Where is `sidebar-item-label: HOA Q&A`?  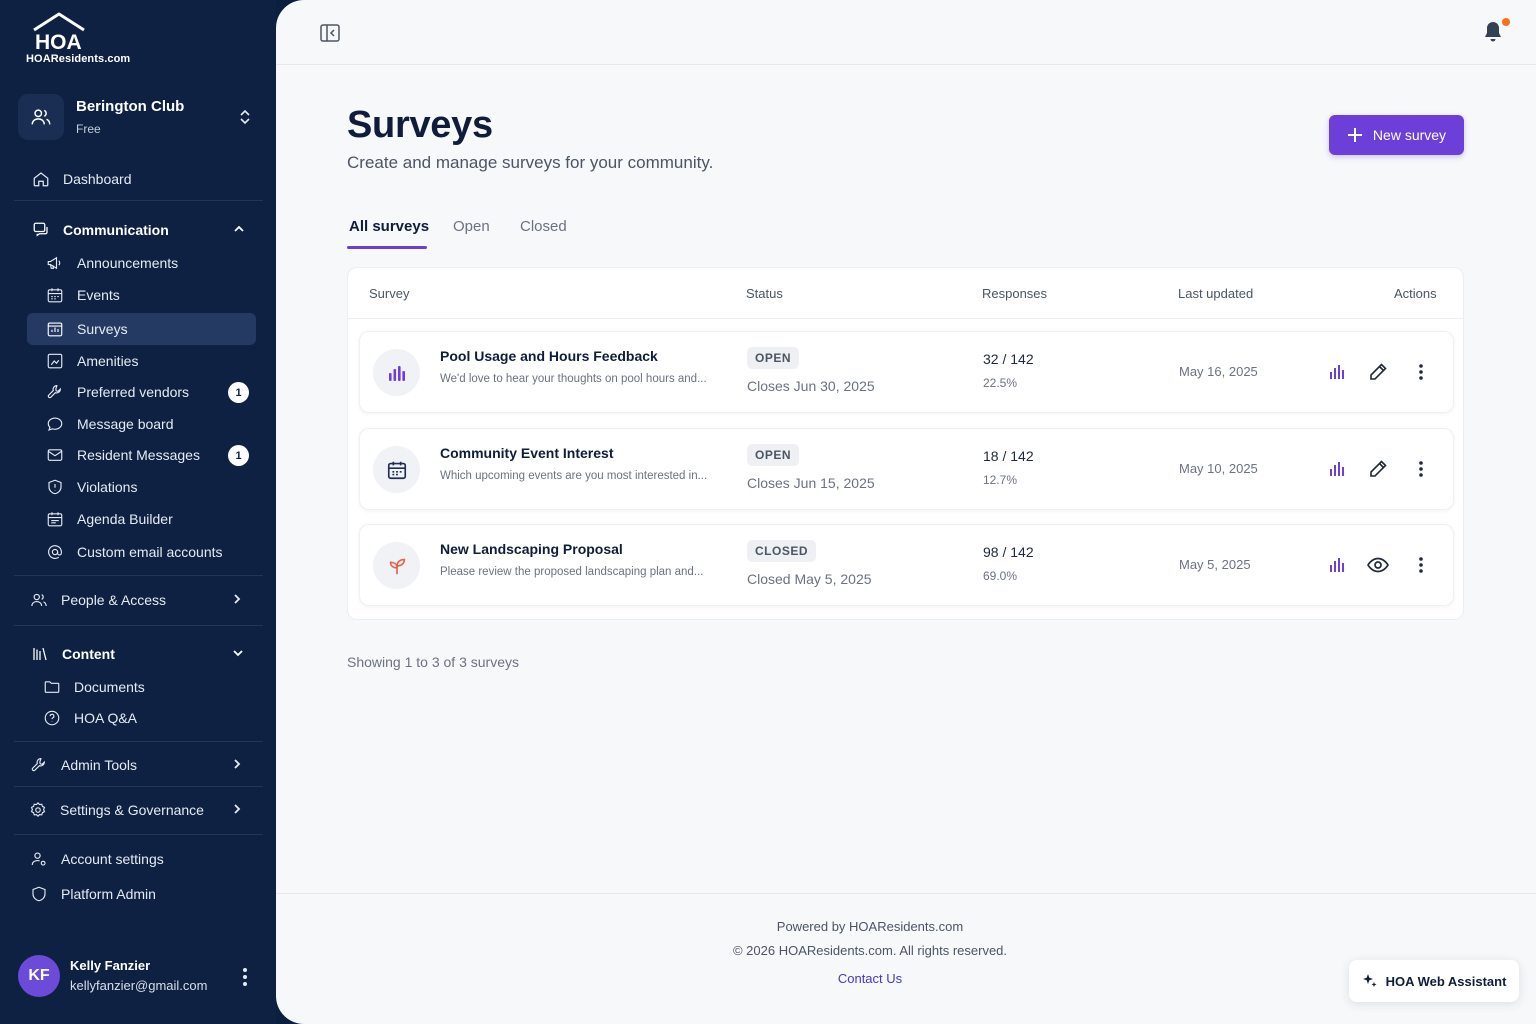 sidebar-item-label: HOA Q&A is located at coordinates (106, 718).